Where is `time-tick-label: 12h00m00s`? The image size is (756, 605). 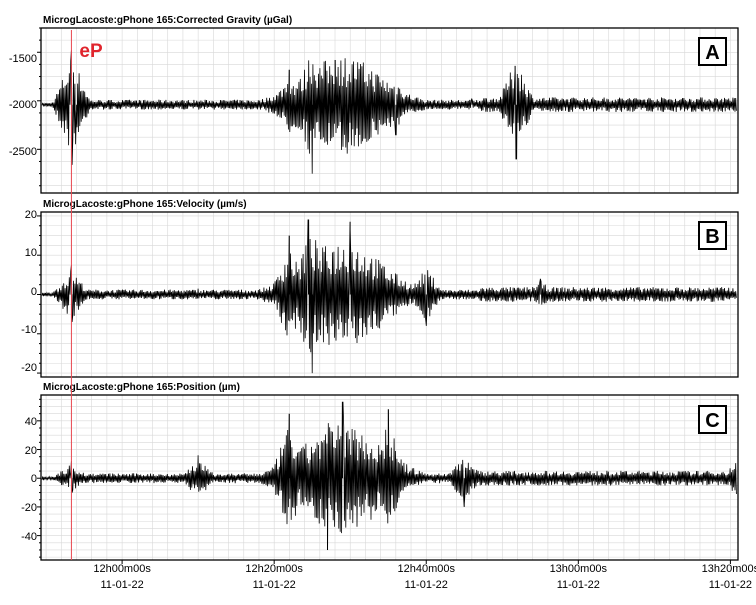
time-tick-label: 12h00m00s is located at coordinates (122, 569).